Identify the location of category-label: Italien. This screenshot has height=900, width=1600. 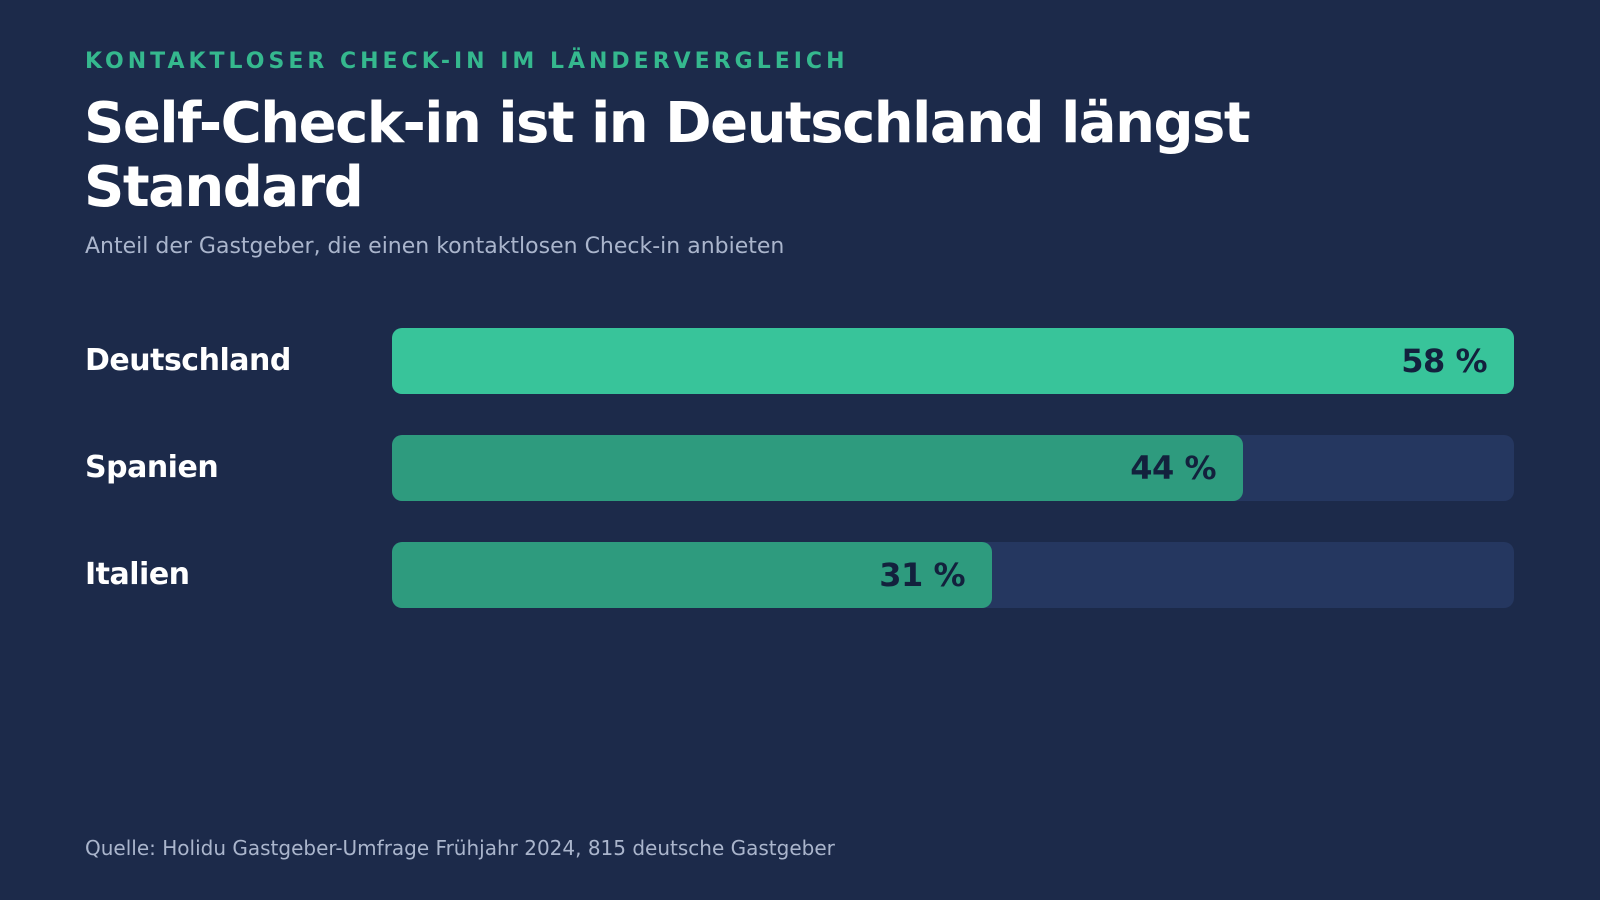
(137, 574).